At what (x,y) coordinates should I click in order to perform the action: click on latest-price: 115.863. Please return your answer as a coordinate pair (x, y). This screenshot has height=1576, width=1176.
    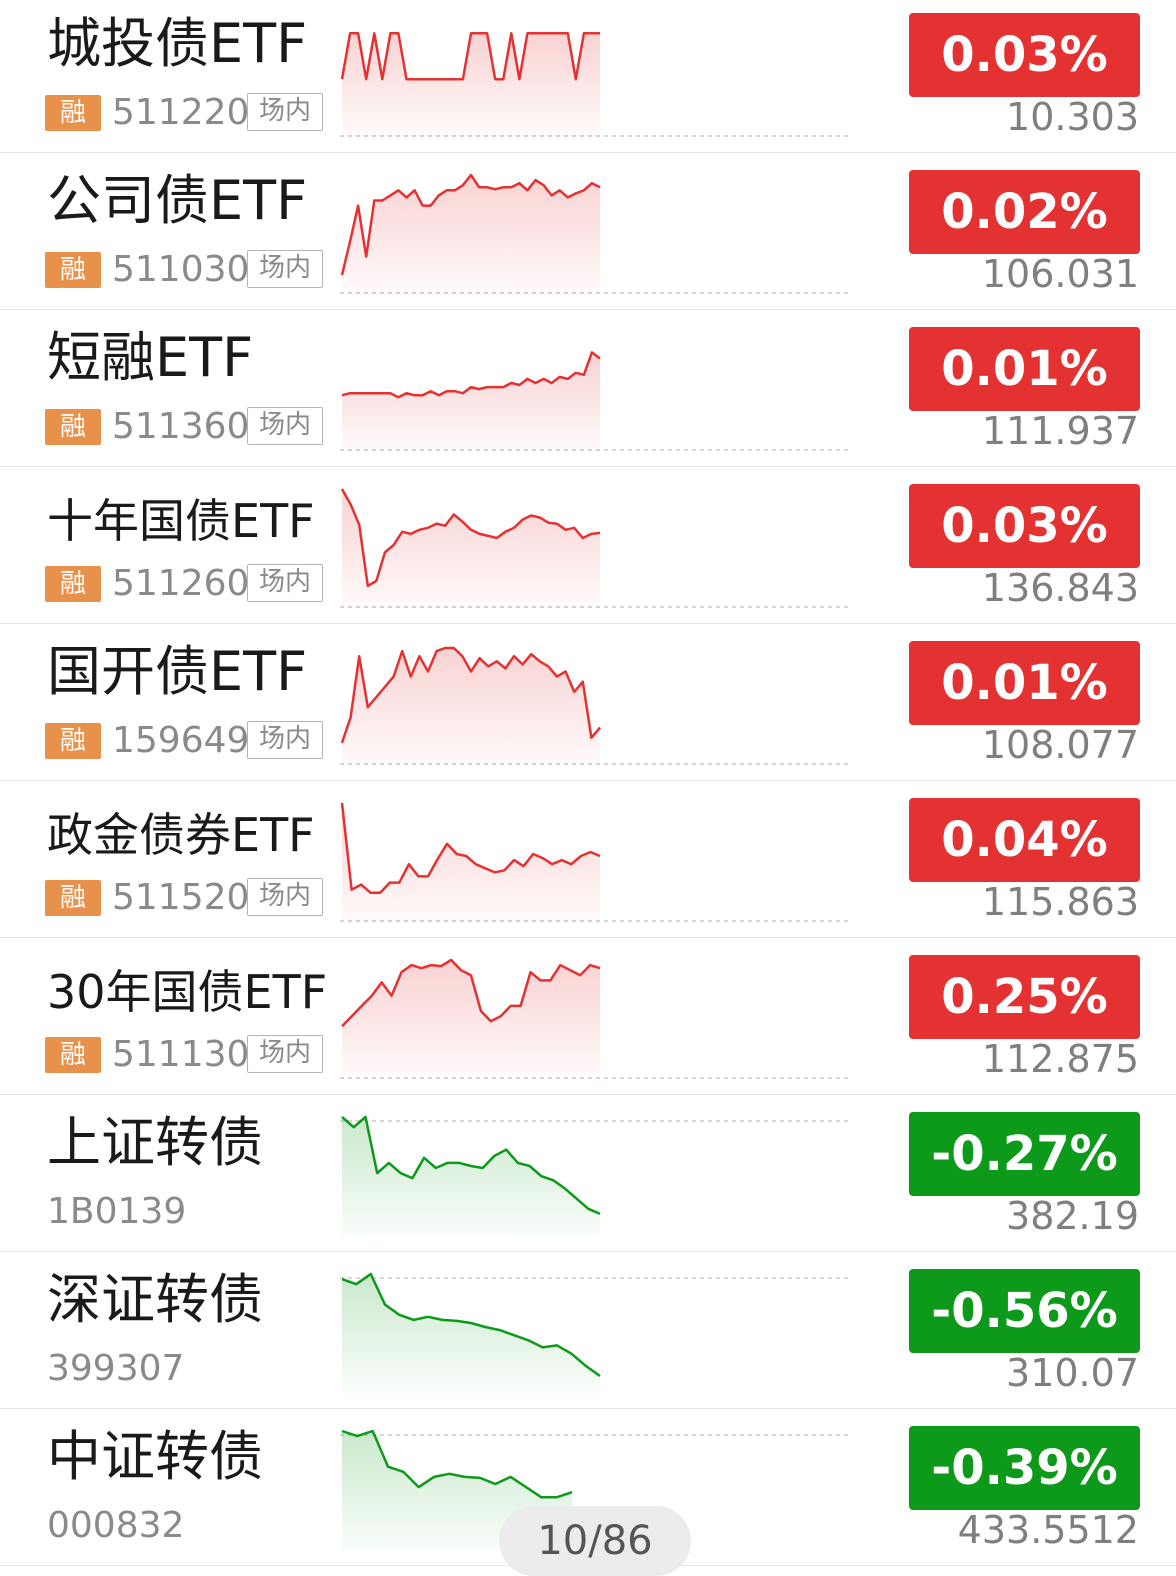
    Looking at the image, I should click on (1060, 902).